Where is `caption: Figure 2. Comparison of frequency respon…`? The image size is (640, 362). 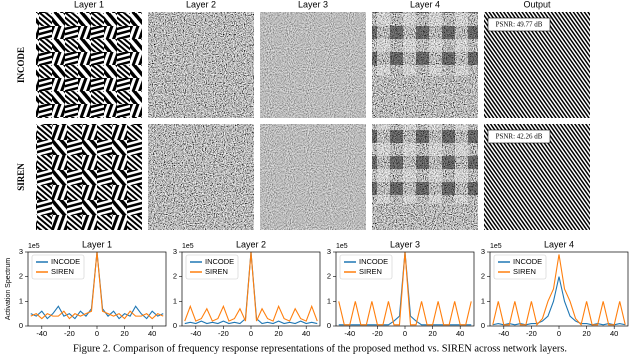
caption: Figure 2. Comparison of frequency respon… is located at coordinates (320, 348).